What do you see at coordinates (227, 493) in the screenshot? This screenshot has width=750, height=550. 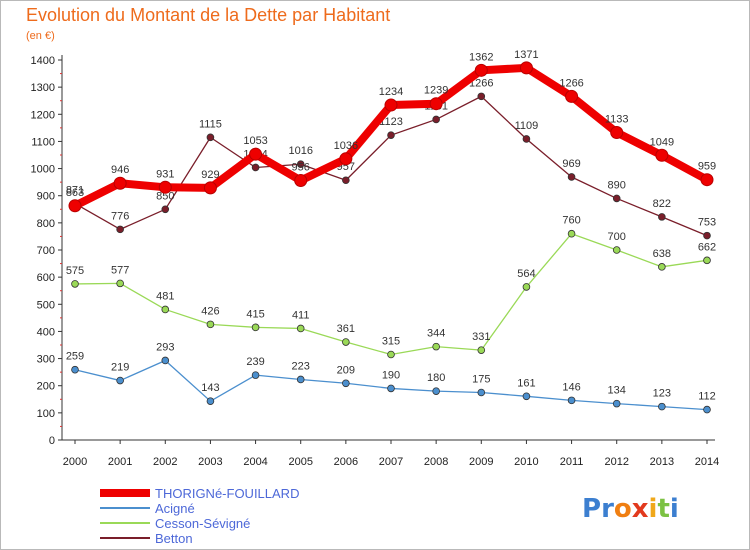 I see `legend-label: THORIGNé-FOUILLARD` at bounding box center [227, 493].